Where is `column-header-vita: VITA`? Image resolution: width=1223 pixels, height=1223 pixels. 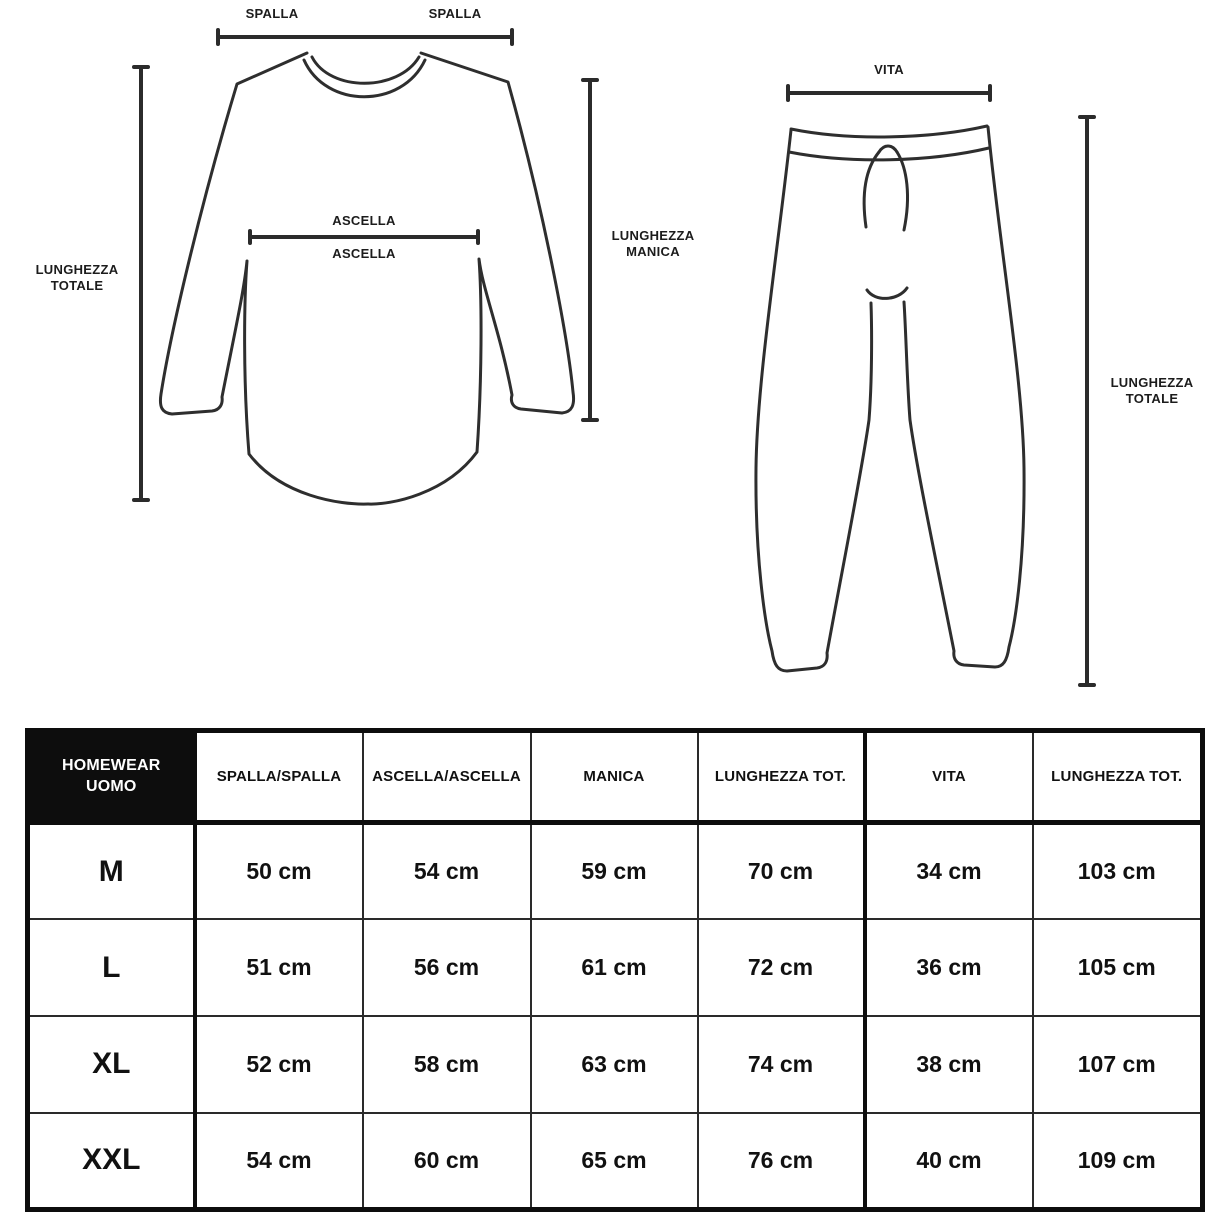
column-header-vita: VITA is located at coordinates (948, 777).